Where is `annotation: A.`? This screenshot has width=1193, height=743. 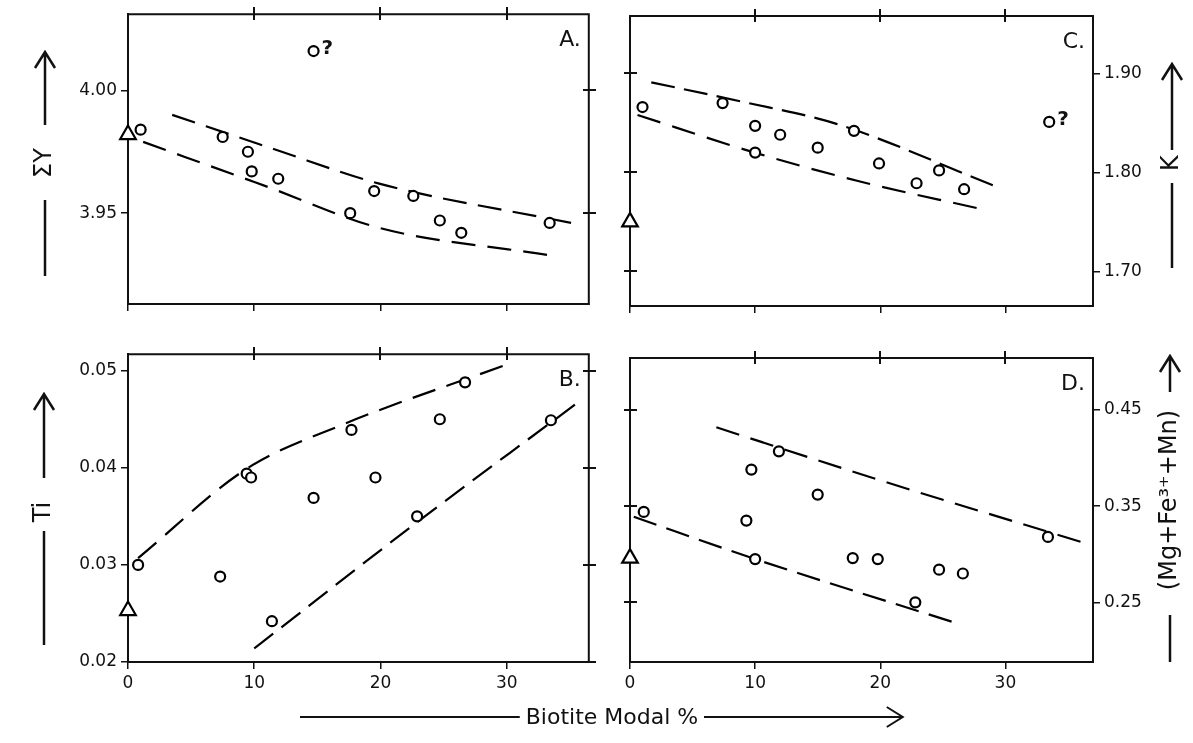 annotation: A. is located at coordinates (570, 38).